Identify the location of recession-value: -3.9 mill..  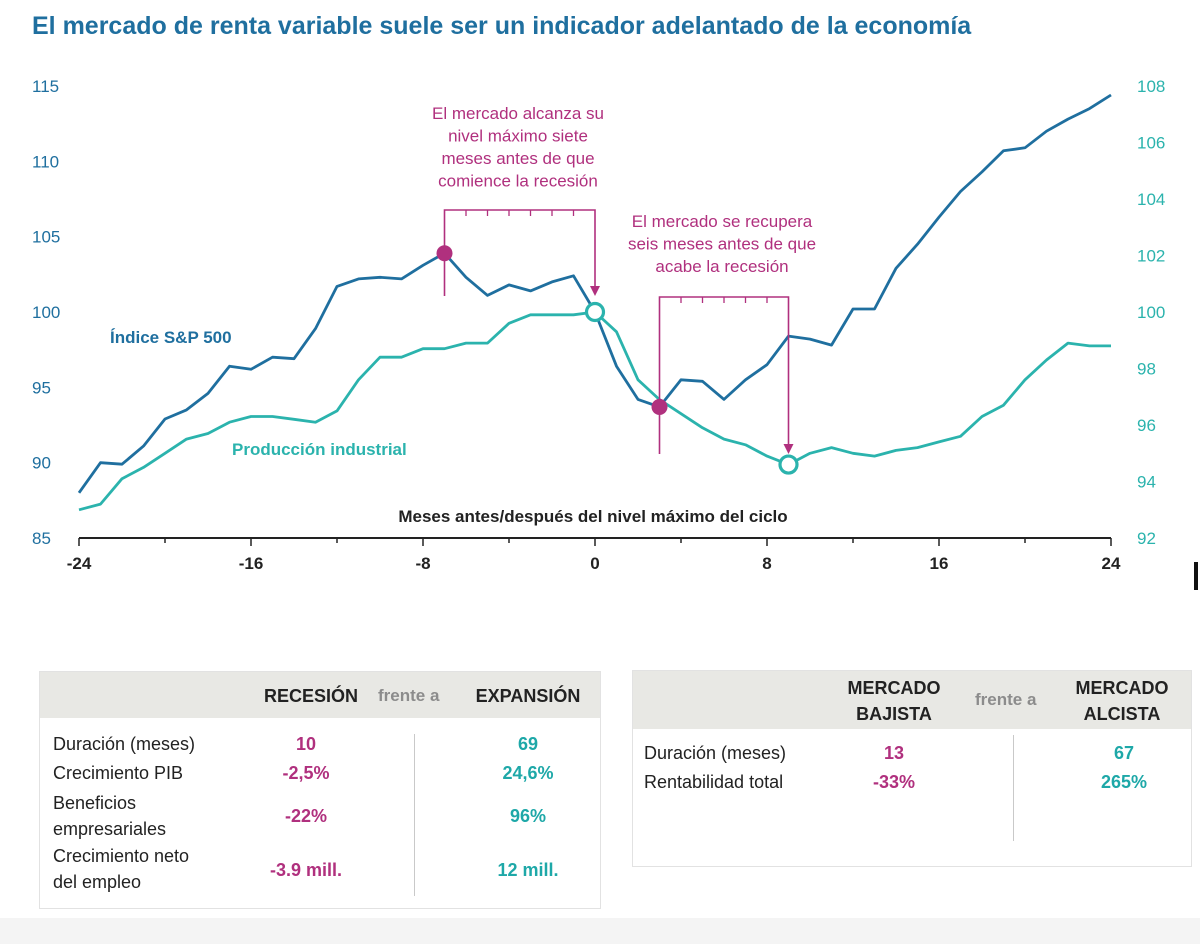
(306, 870).